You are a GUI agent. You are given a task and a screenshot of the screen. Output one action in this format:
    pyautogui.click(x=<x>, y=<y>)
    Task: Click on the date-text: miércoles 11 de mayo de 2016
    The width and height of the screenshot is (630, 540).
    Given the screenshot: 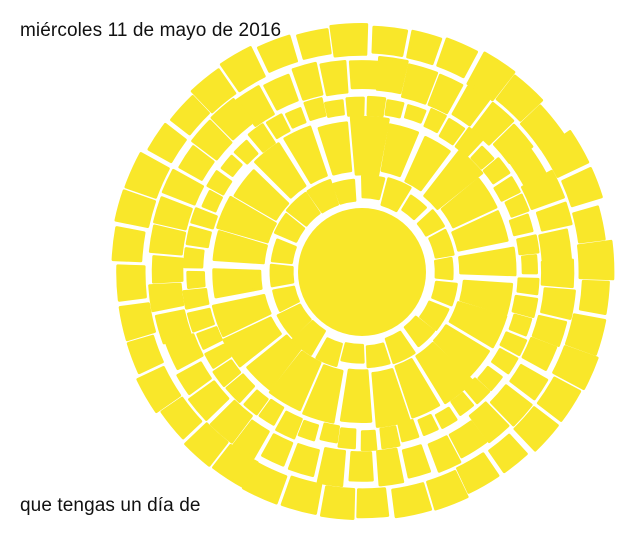 What is the action you would take?
    pyautogui.click(x=151, y=30)
    